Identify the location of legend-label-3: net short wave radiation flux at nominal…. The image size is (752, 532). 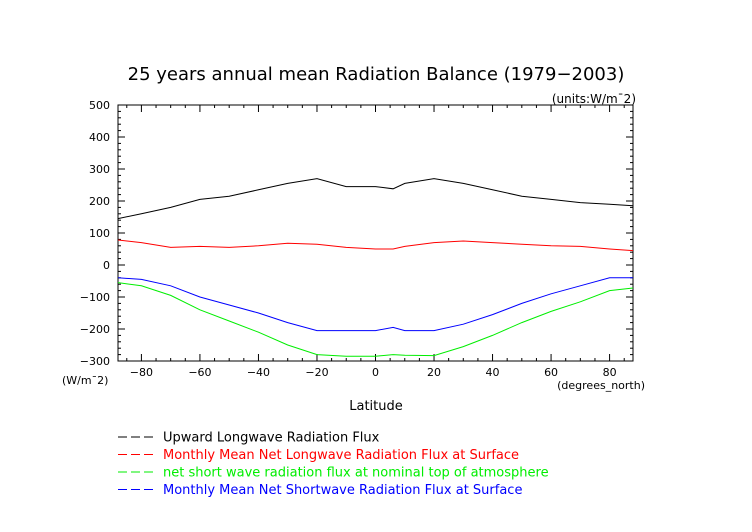
(356, 473).